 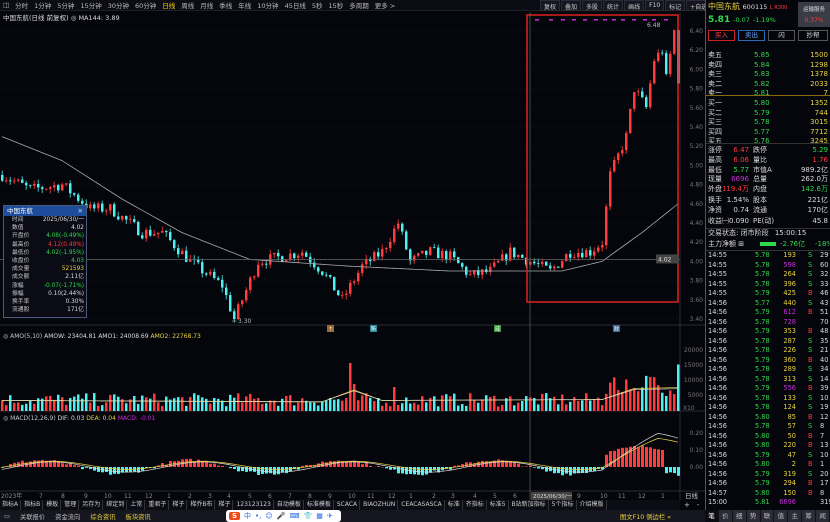 What do you see at coordinates (43, 6) in the screenshot?
I see `period-tab: 1分钟` at bounding box center [43, 6].